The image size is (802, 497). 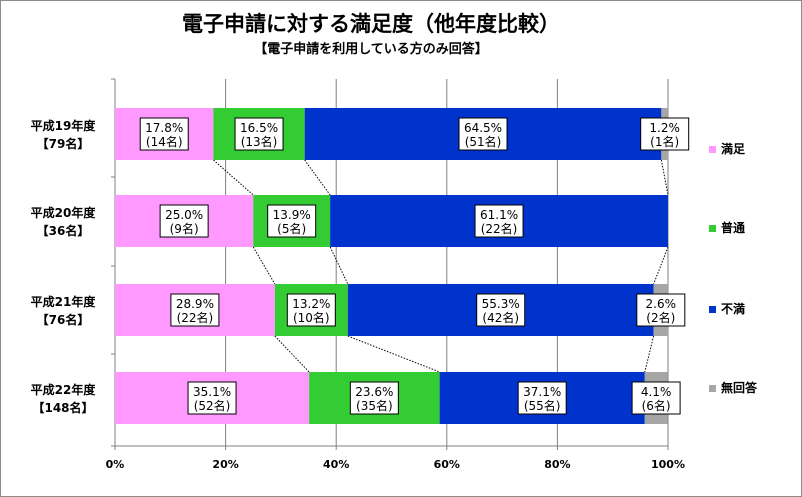 I want to click on data-label-percent: 13.2%, so click(x=311, y=304).